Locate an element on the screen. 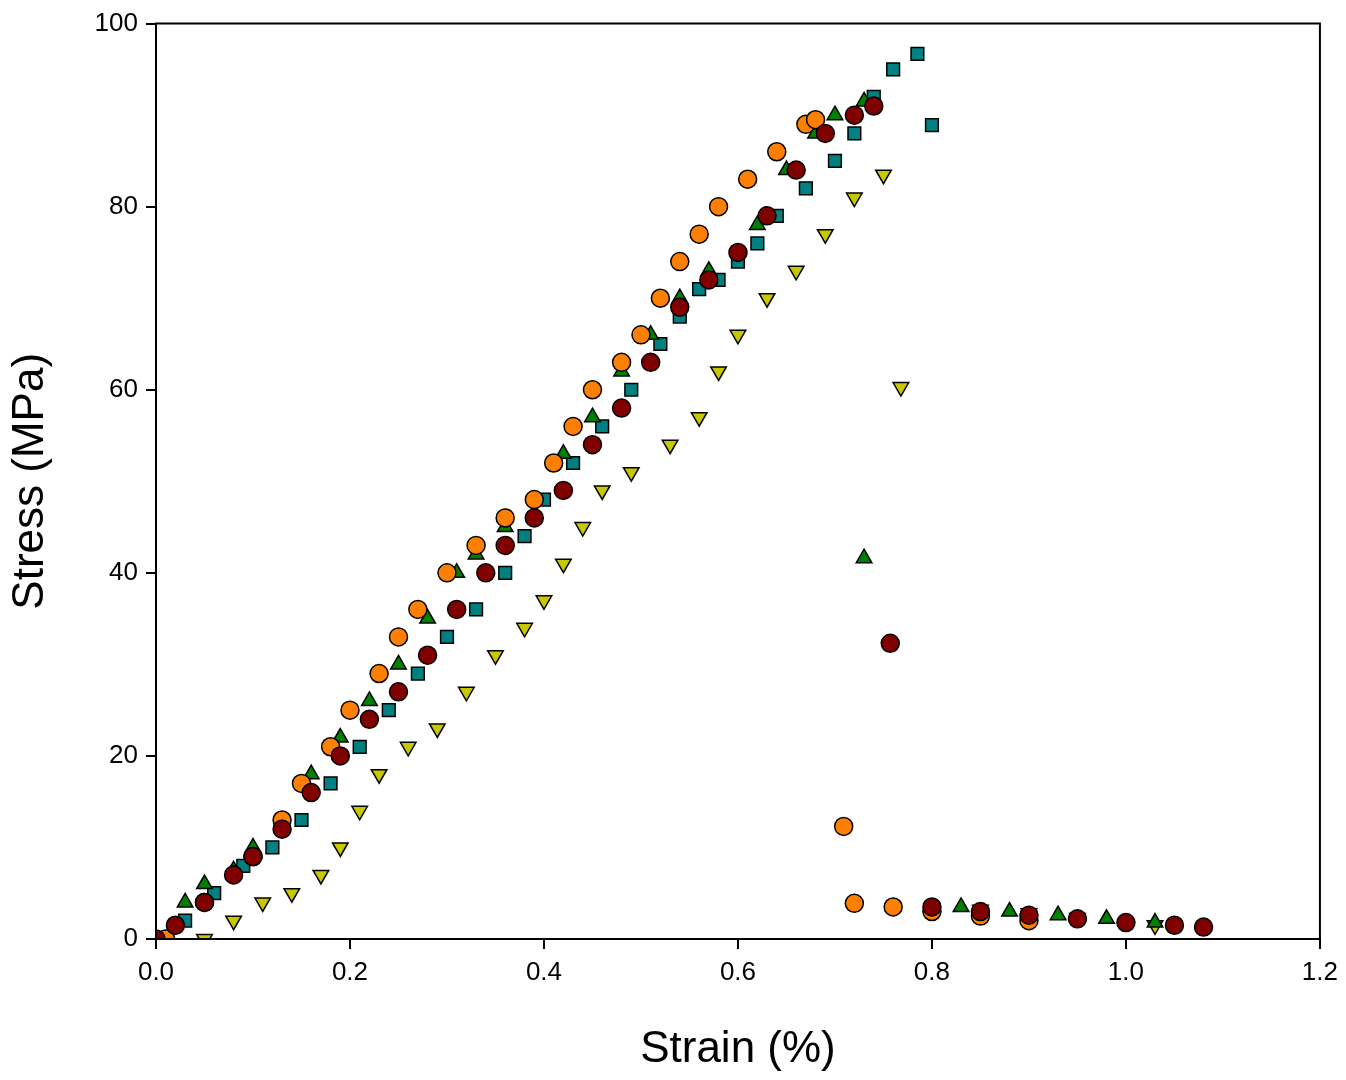  y-axis-title: Stress (MPa) is located at coordinates (27, 481).